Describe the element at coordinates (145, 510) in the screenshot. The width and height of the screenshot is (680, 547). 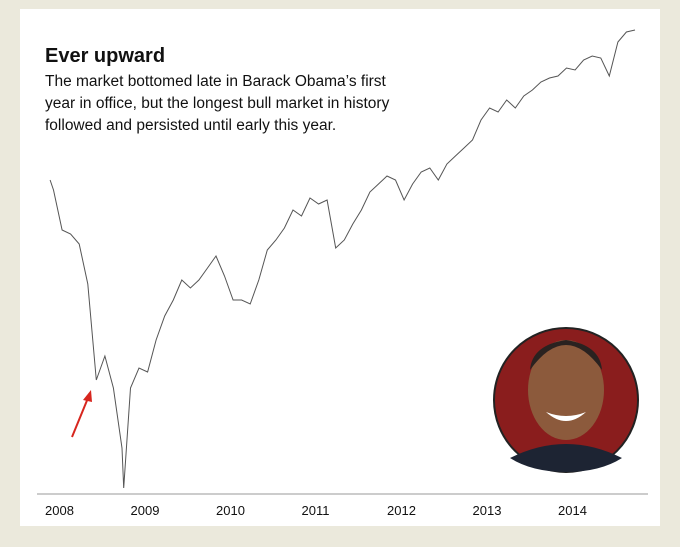
I see `x-tick-label: 2009` at that location.